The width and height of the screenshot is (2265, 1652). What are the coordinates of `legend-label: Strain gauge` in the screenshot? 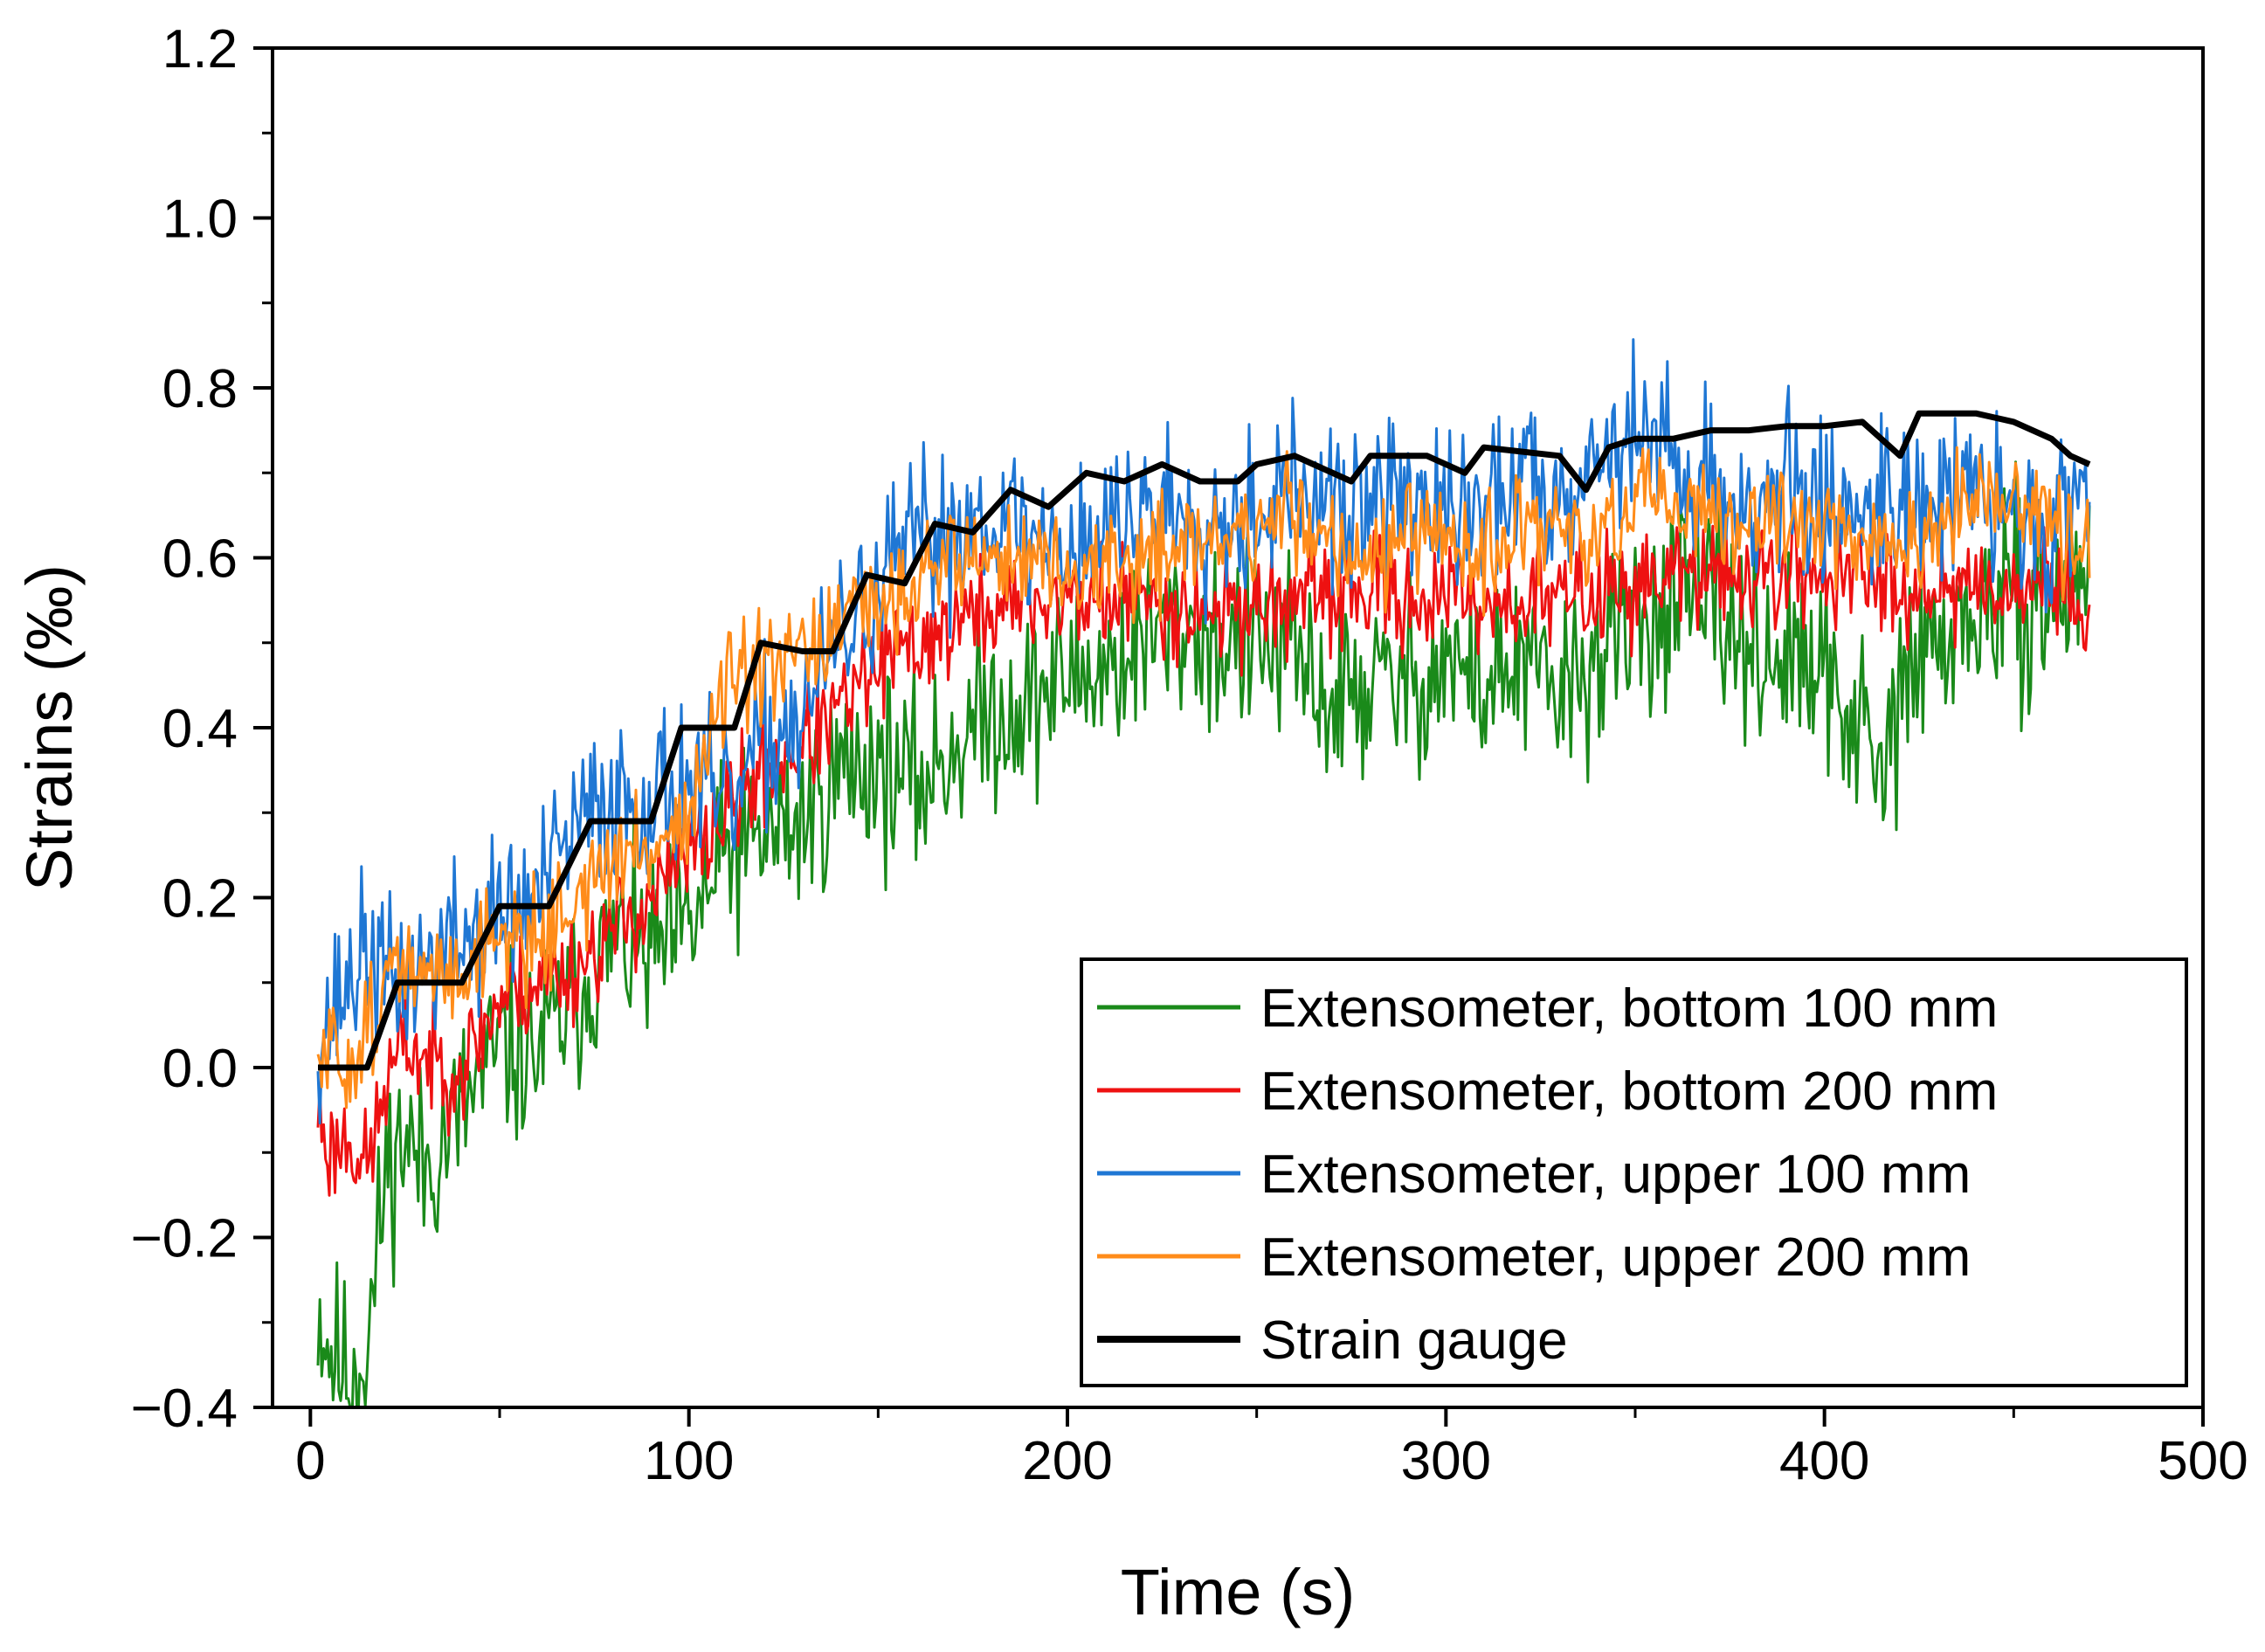 It's located at (1414, 1340).